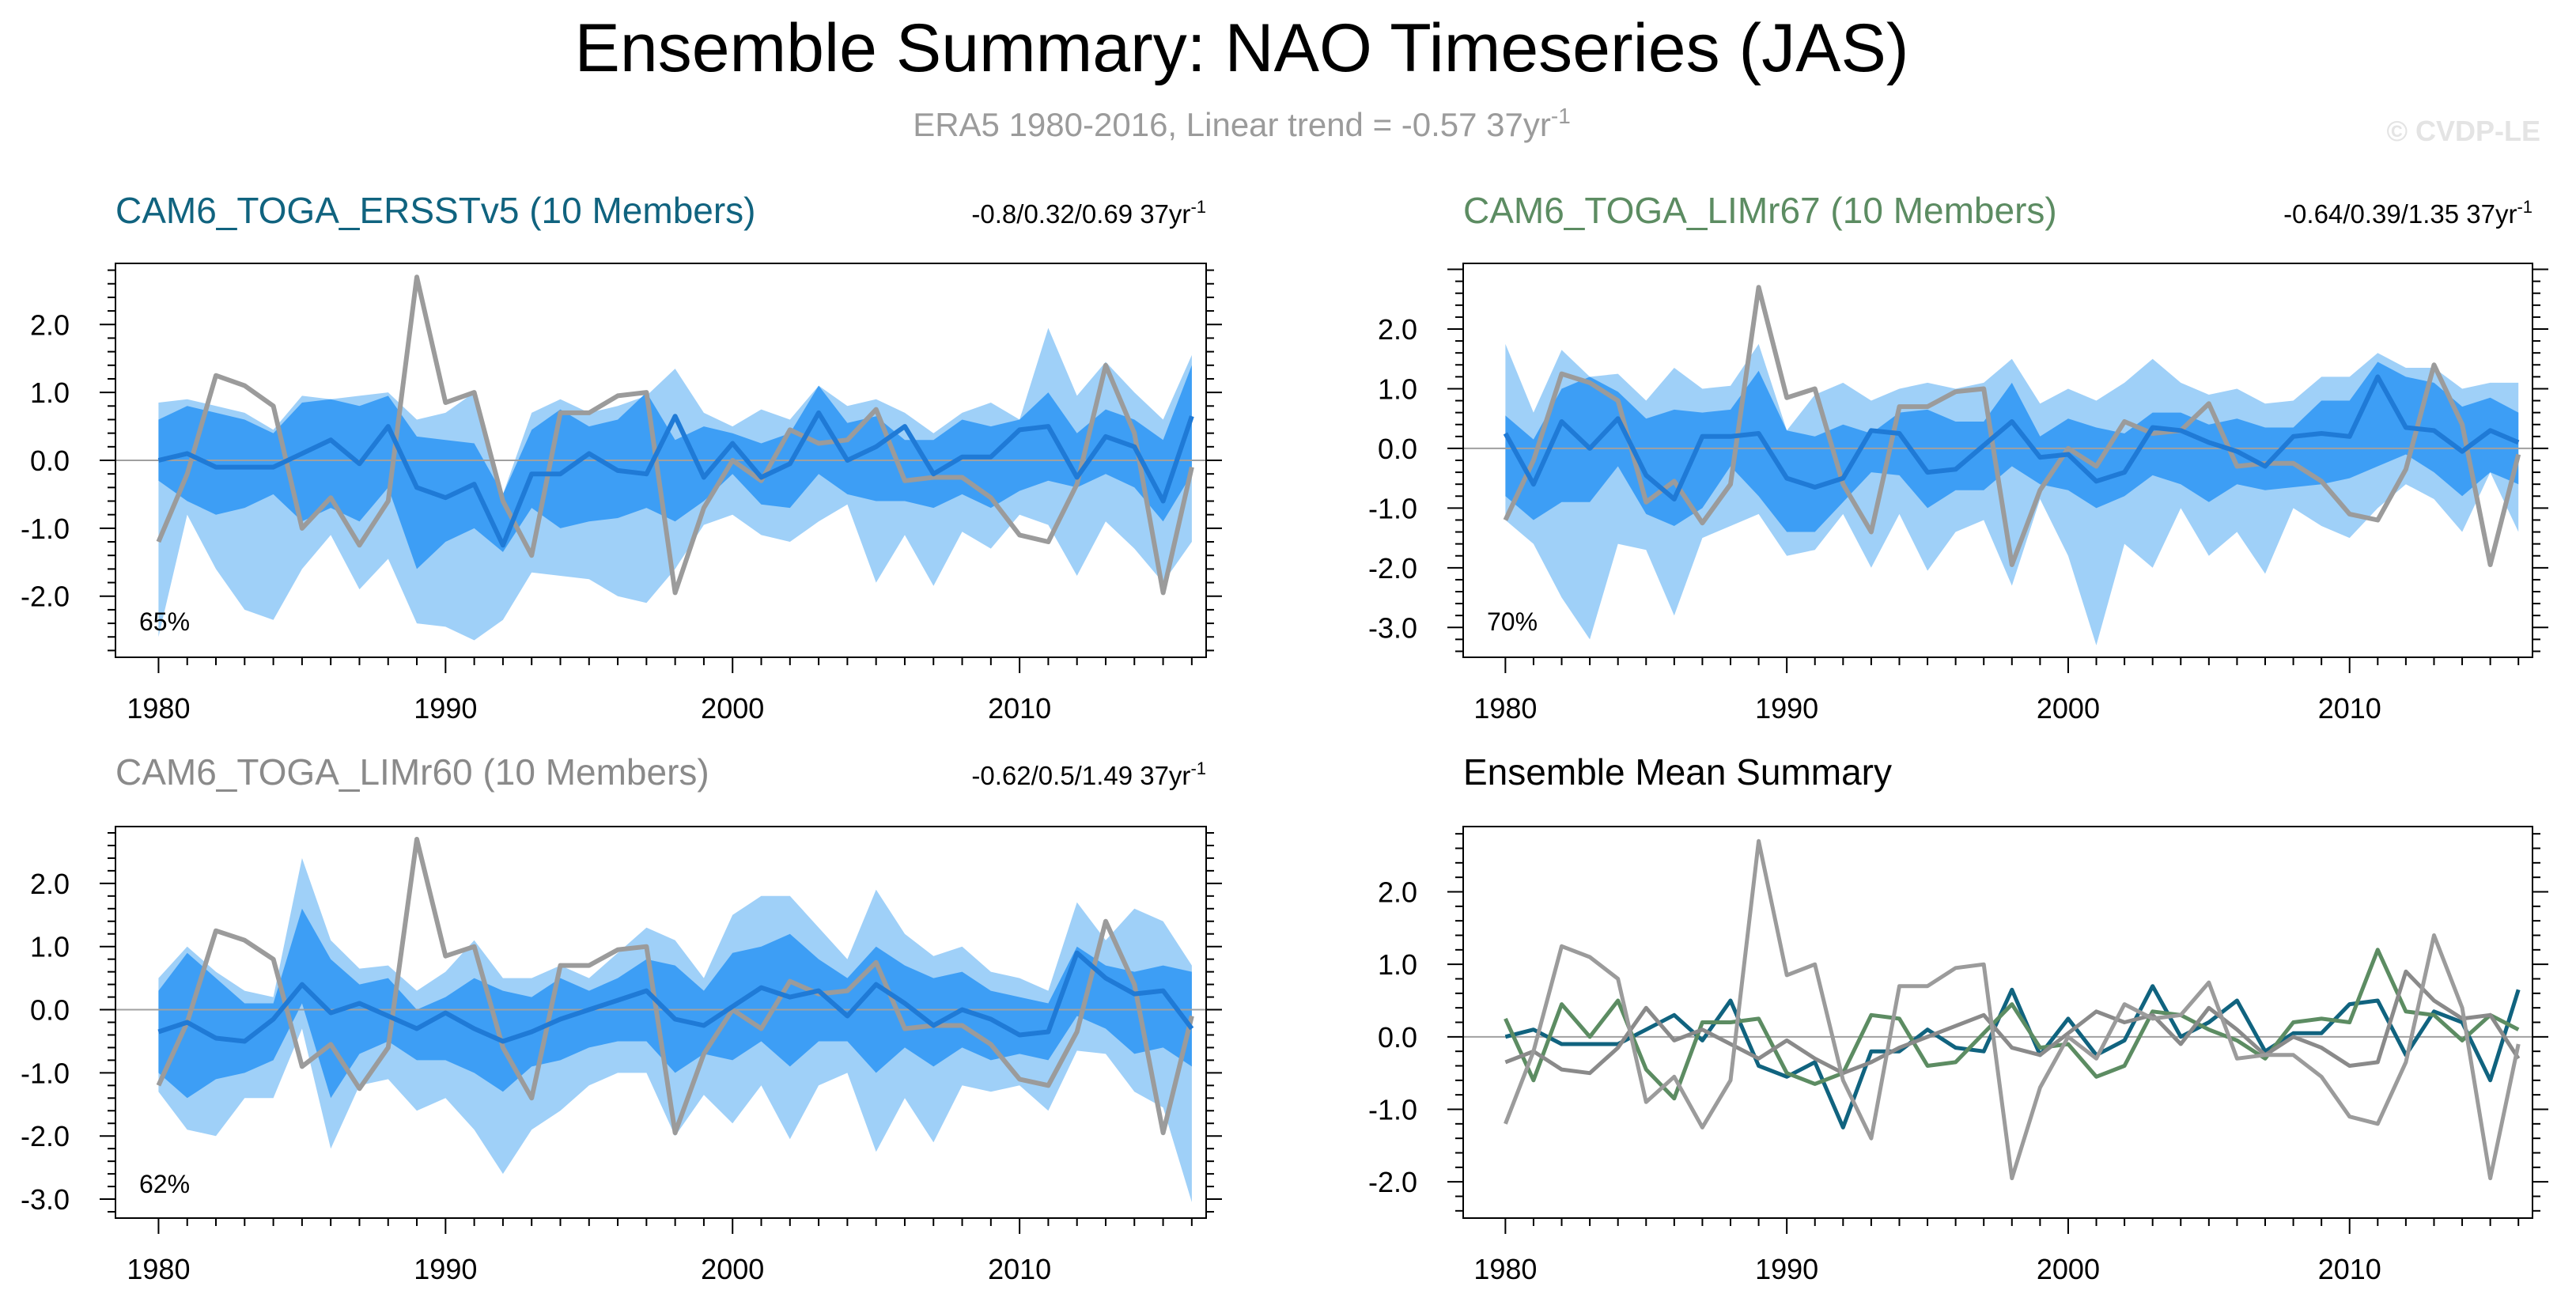 The height and width of the screenshot is (1313, 2576). Describe the element at coordinates (1242, 48) in the screenshot. I see `figure-title: Ensemble Summary: NAO Timeseries (JAS)` at that location.